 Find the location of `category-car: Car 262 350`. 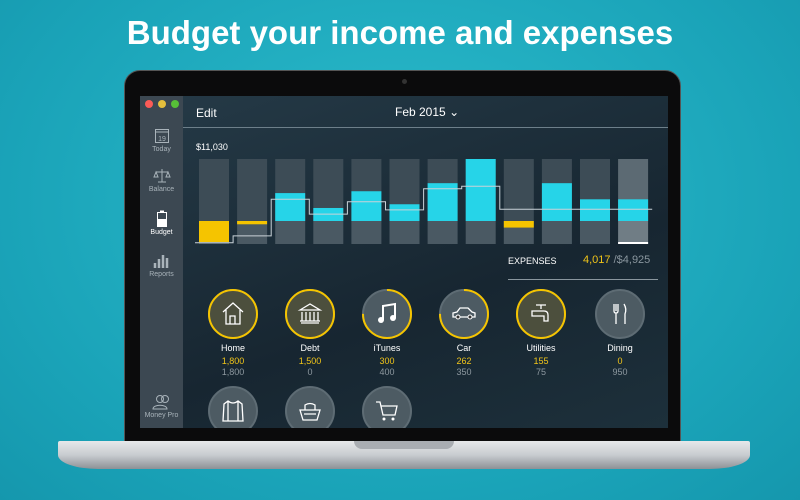

category-car: Car 262 350 is located at coordinates (464, 332).